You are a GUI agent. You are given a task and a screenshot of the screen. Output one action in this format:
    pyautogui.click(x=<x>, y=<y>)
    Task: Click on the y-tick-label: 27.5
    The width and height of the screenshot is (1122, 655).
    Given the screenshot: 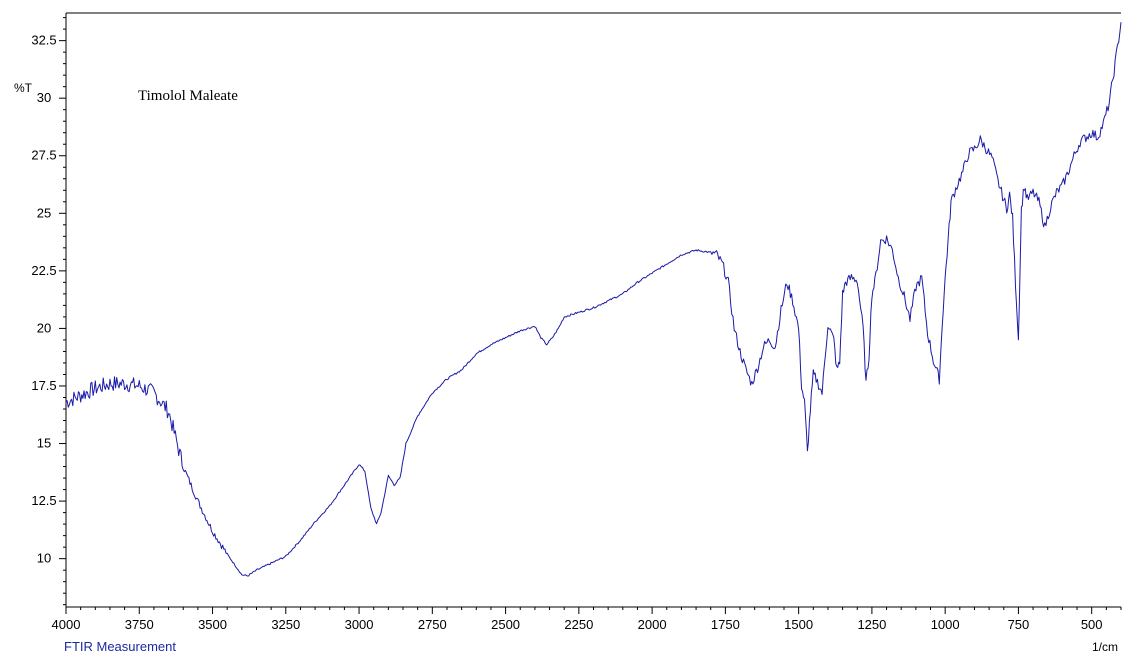 What is the action you would take?
    pyautogui.click(x=43, y=155)
    